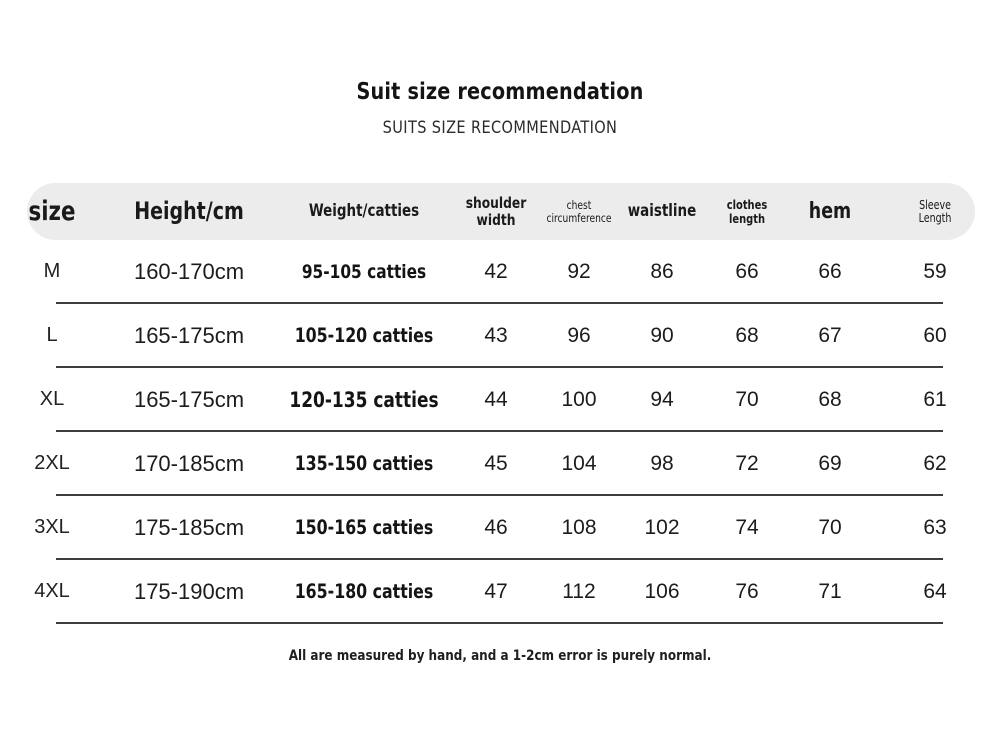  What do you see at coordinates (579, 527) in the screenshot?
I see `cell-chest-circumference: 108` at bounding box center [579, 527].